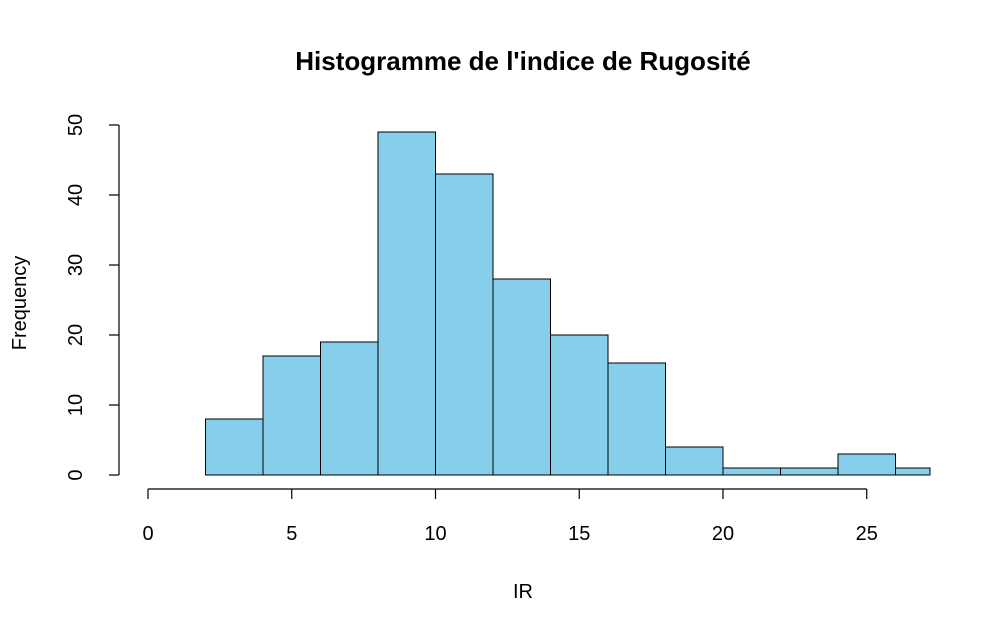 The height and width of the screenshot is (636, 991). I want to click on y-tick-label: 10, so click(76, 405).